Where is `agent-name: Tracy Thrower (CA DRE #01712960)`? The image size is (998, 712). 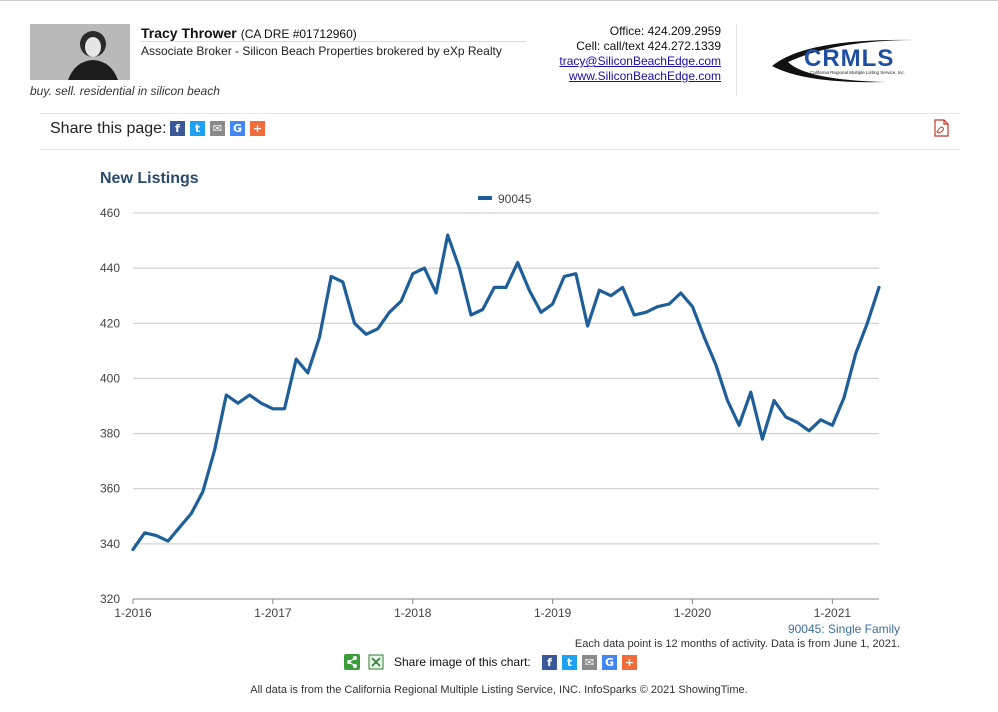 agent-name: Tracy Thrower (CA DRE #01712960) is located at coordinates (249, 33).